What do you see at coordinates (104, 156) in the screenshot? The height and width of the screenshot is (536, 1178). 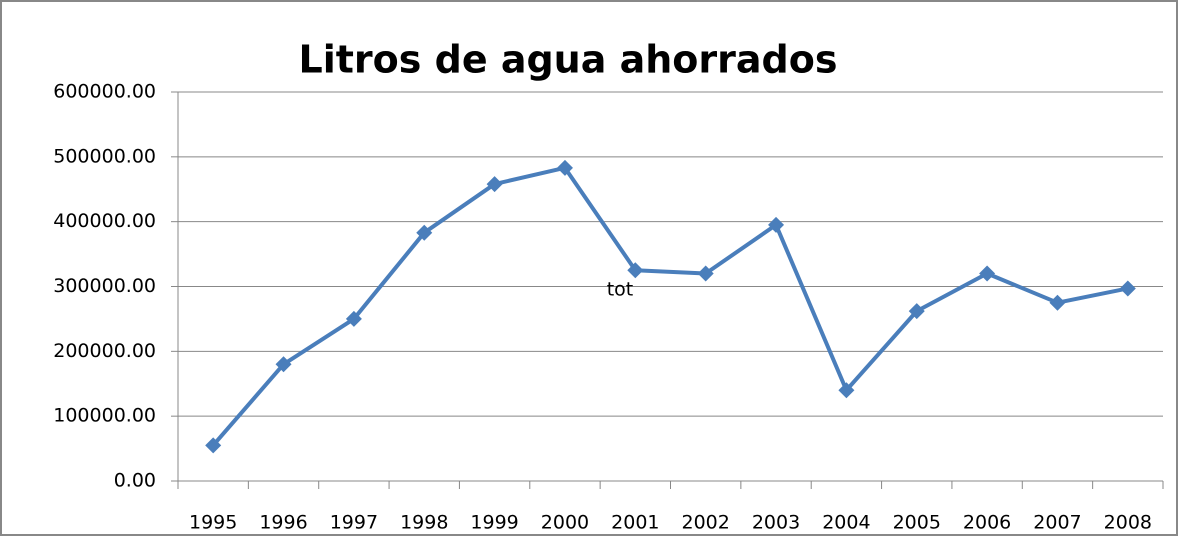 I see `y-tick-label: 500000.00` at bounding box center [104, 156].